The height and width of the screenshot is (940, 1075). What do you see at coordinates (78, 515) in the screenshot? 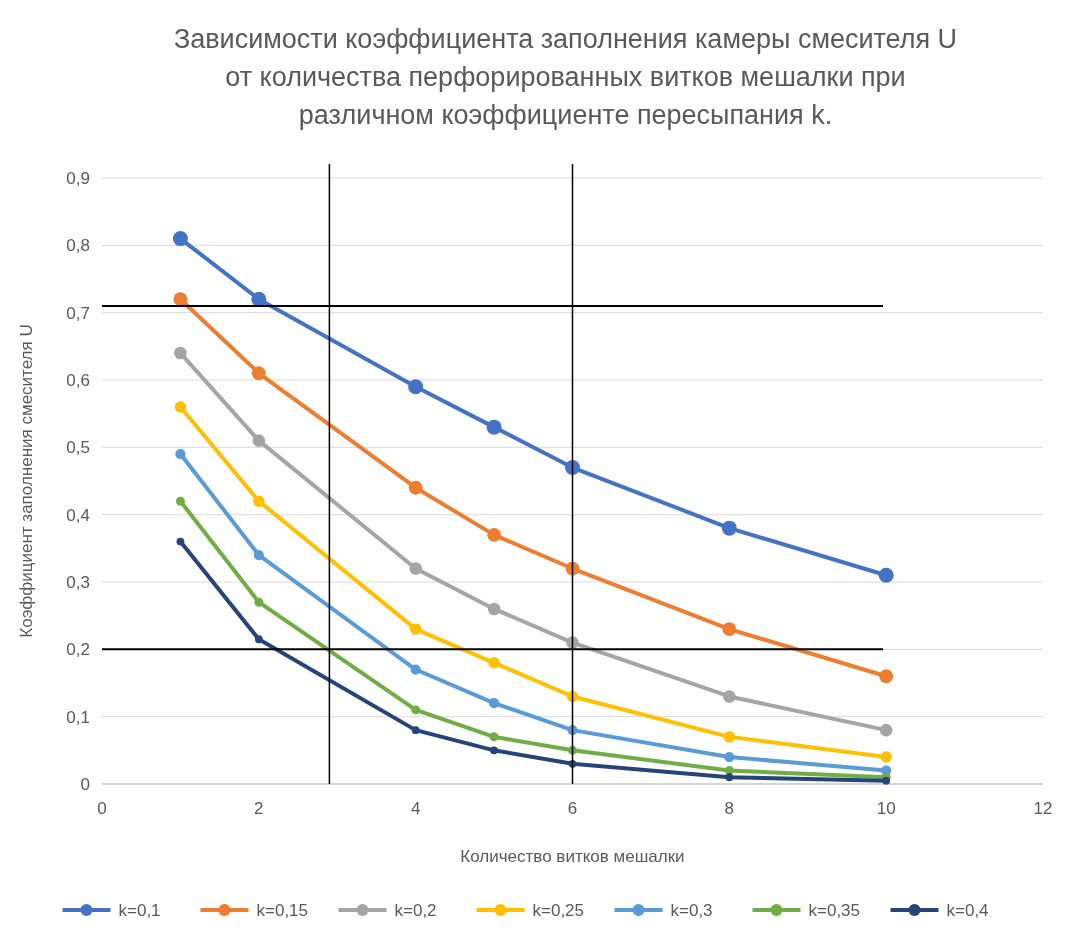
I see `y-tick-label: 0,4` at bounding box center [78, 515].